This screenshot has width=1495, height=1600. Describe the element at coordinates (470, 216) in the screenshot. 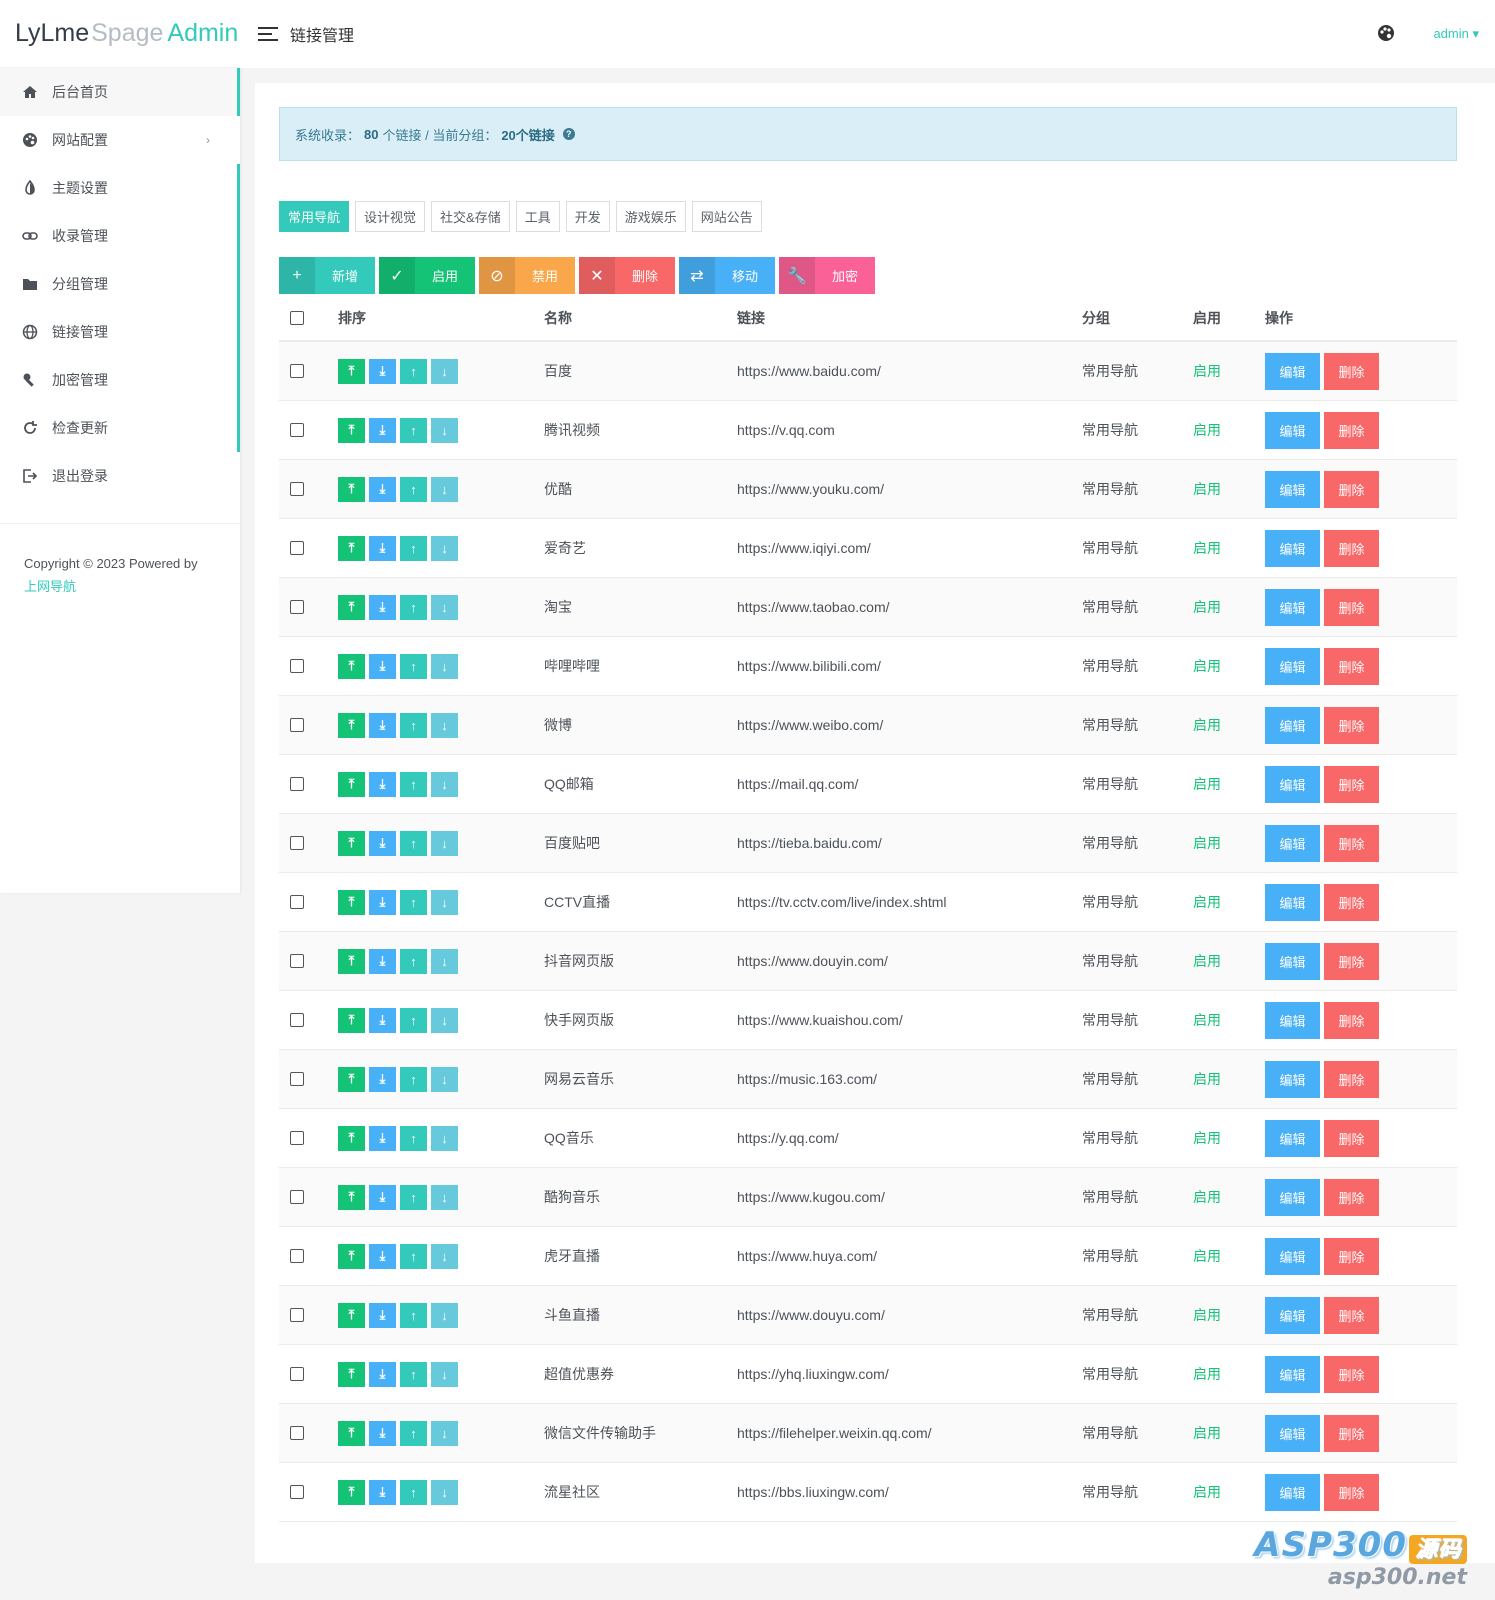

I see `tab-2: 社交&存储` at that location.